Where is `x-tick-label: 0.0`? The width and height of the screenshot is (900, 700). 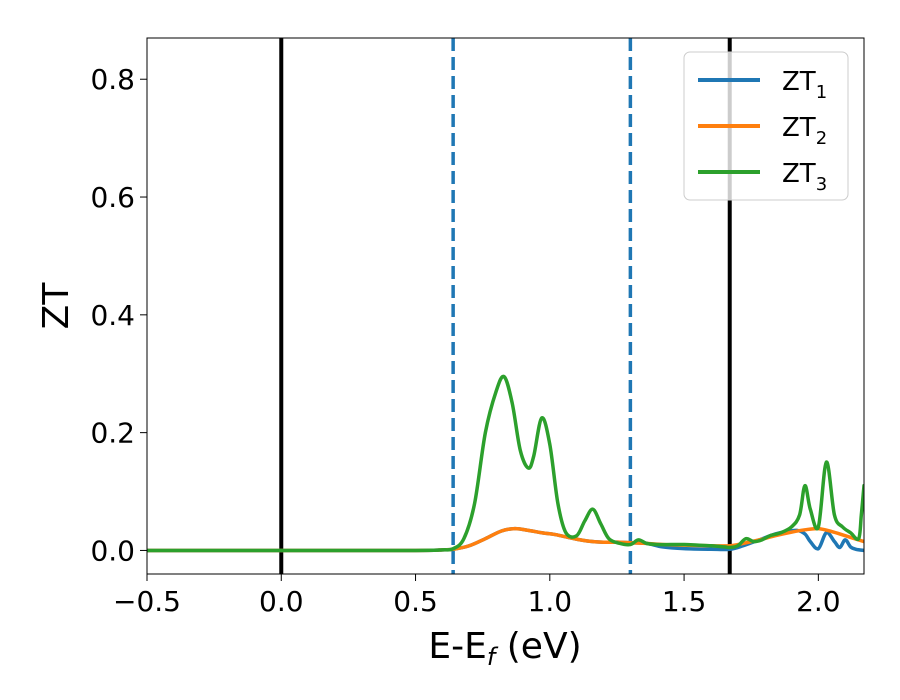
x-tick-label: 0.0 is located at coordinates (281, 601).